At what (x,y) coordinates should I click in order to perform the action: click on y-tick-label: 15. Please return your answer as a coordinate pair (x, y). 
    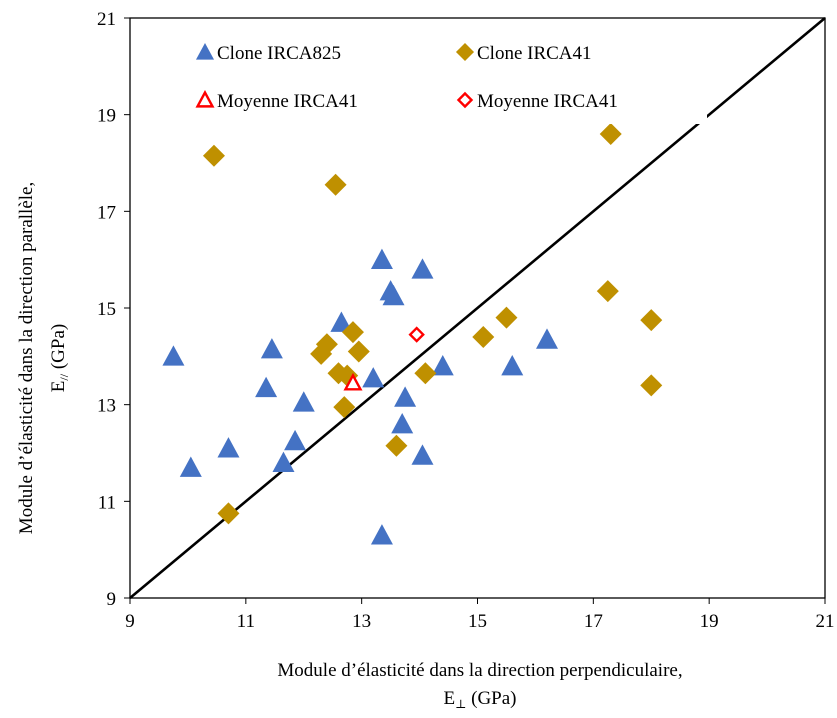
    Looking at the image, I should click on (106, 309).